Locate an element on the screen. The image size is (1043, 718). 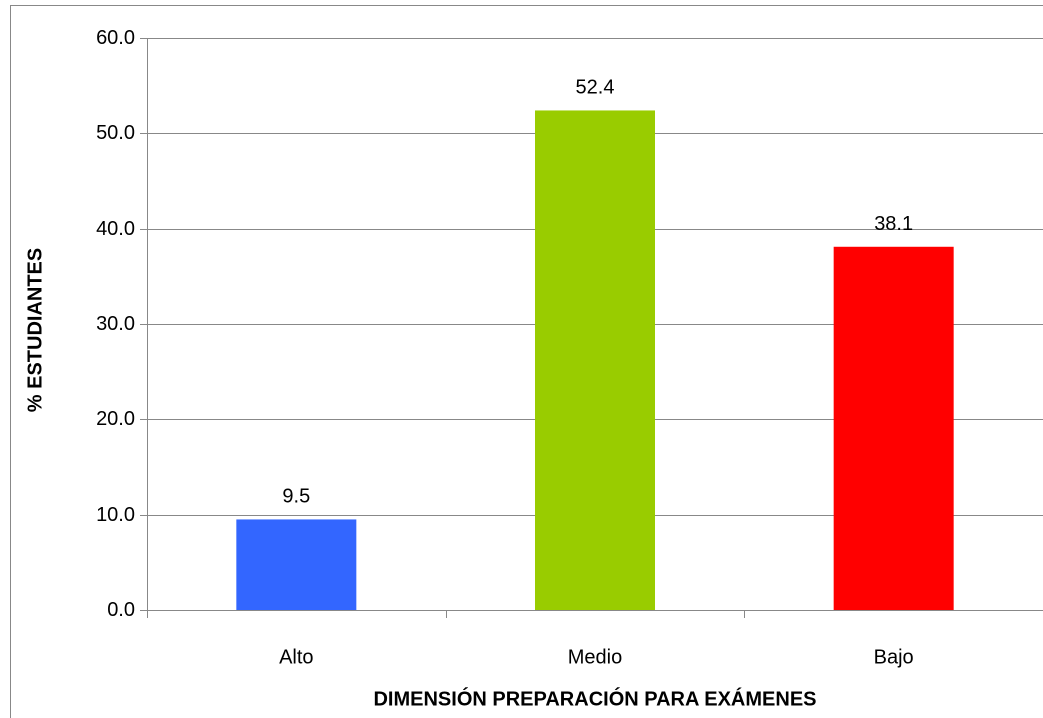
data-label: 52.4 is located at coordinates (595, 88).